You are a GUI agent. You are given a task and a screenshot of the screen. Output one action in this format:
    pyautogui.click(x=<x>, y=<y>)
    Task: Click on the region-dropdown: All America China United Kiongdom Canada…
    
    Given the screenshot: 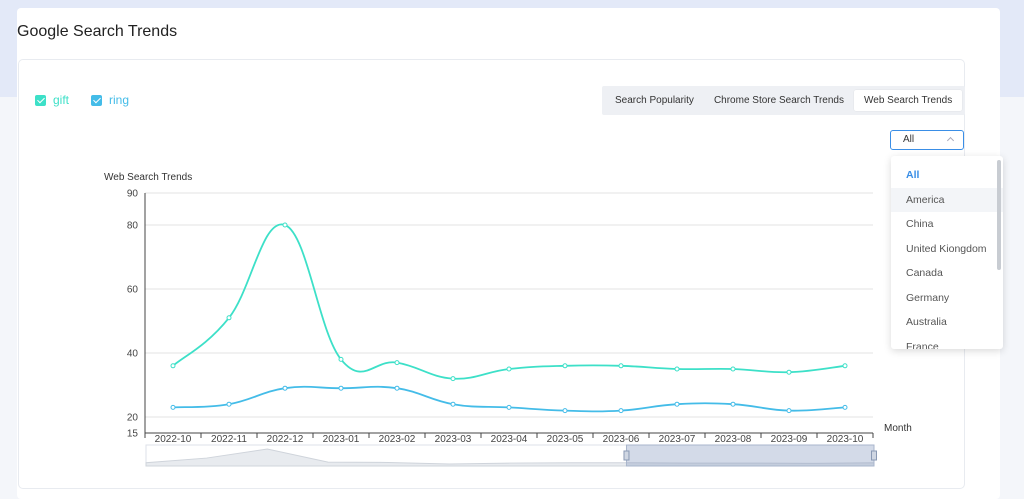 What is the action you would take?
    pyautogui.click(x=947, y=252)
    